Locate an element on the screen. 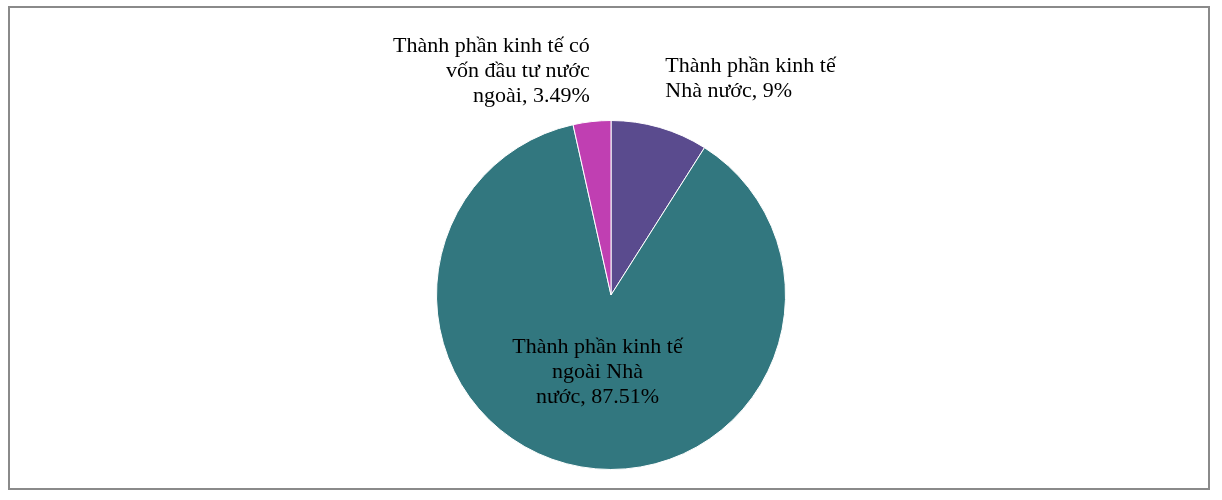  slice-label: Thành phần kinh tế Nhà nước, 9% is located at coordinates (751, 76).